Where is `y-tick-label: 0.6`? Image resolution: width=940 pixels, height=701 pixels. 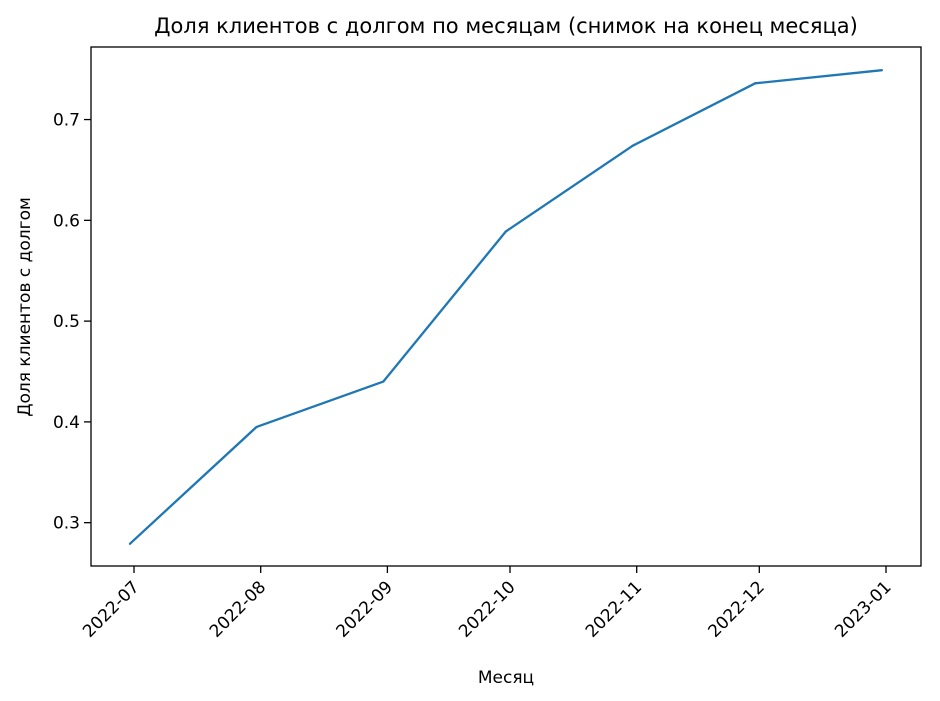
y-tick-label: 0.6 is located at coordinates (66, 221).